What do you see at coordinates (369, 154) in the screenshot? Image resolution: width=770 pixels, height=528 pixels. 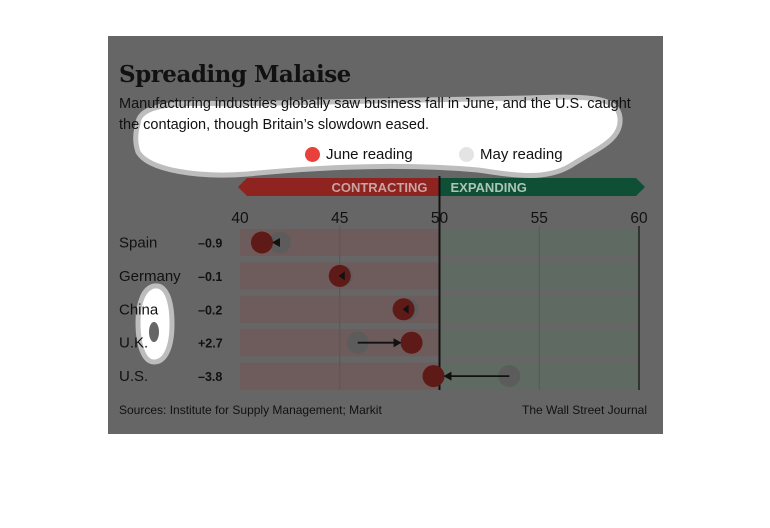 I see `legend-june-label: June reading` at bounding box center [369, 154].